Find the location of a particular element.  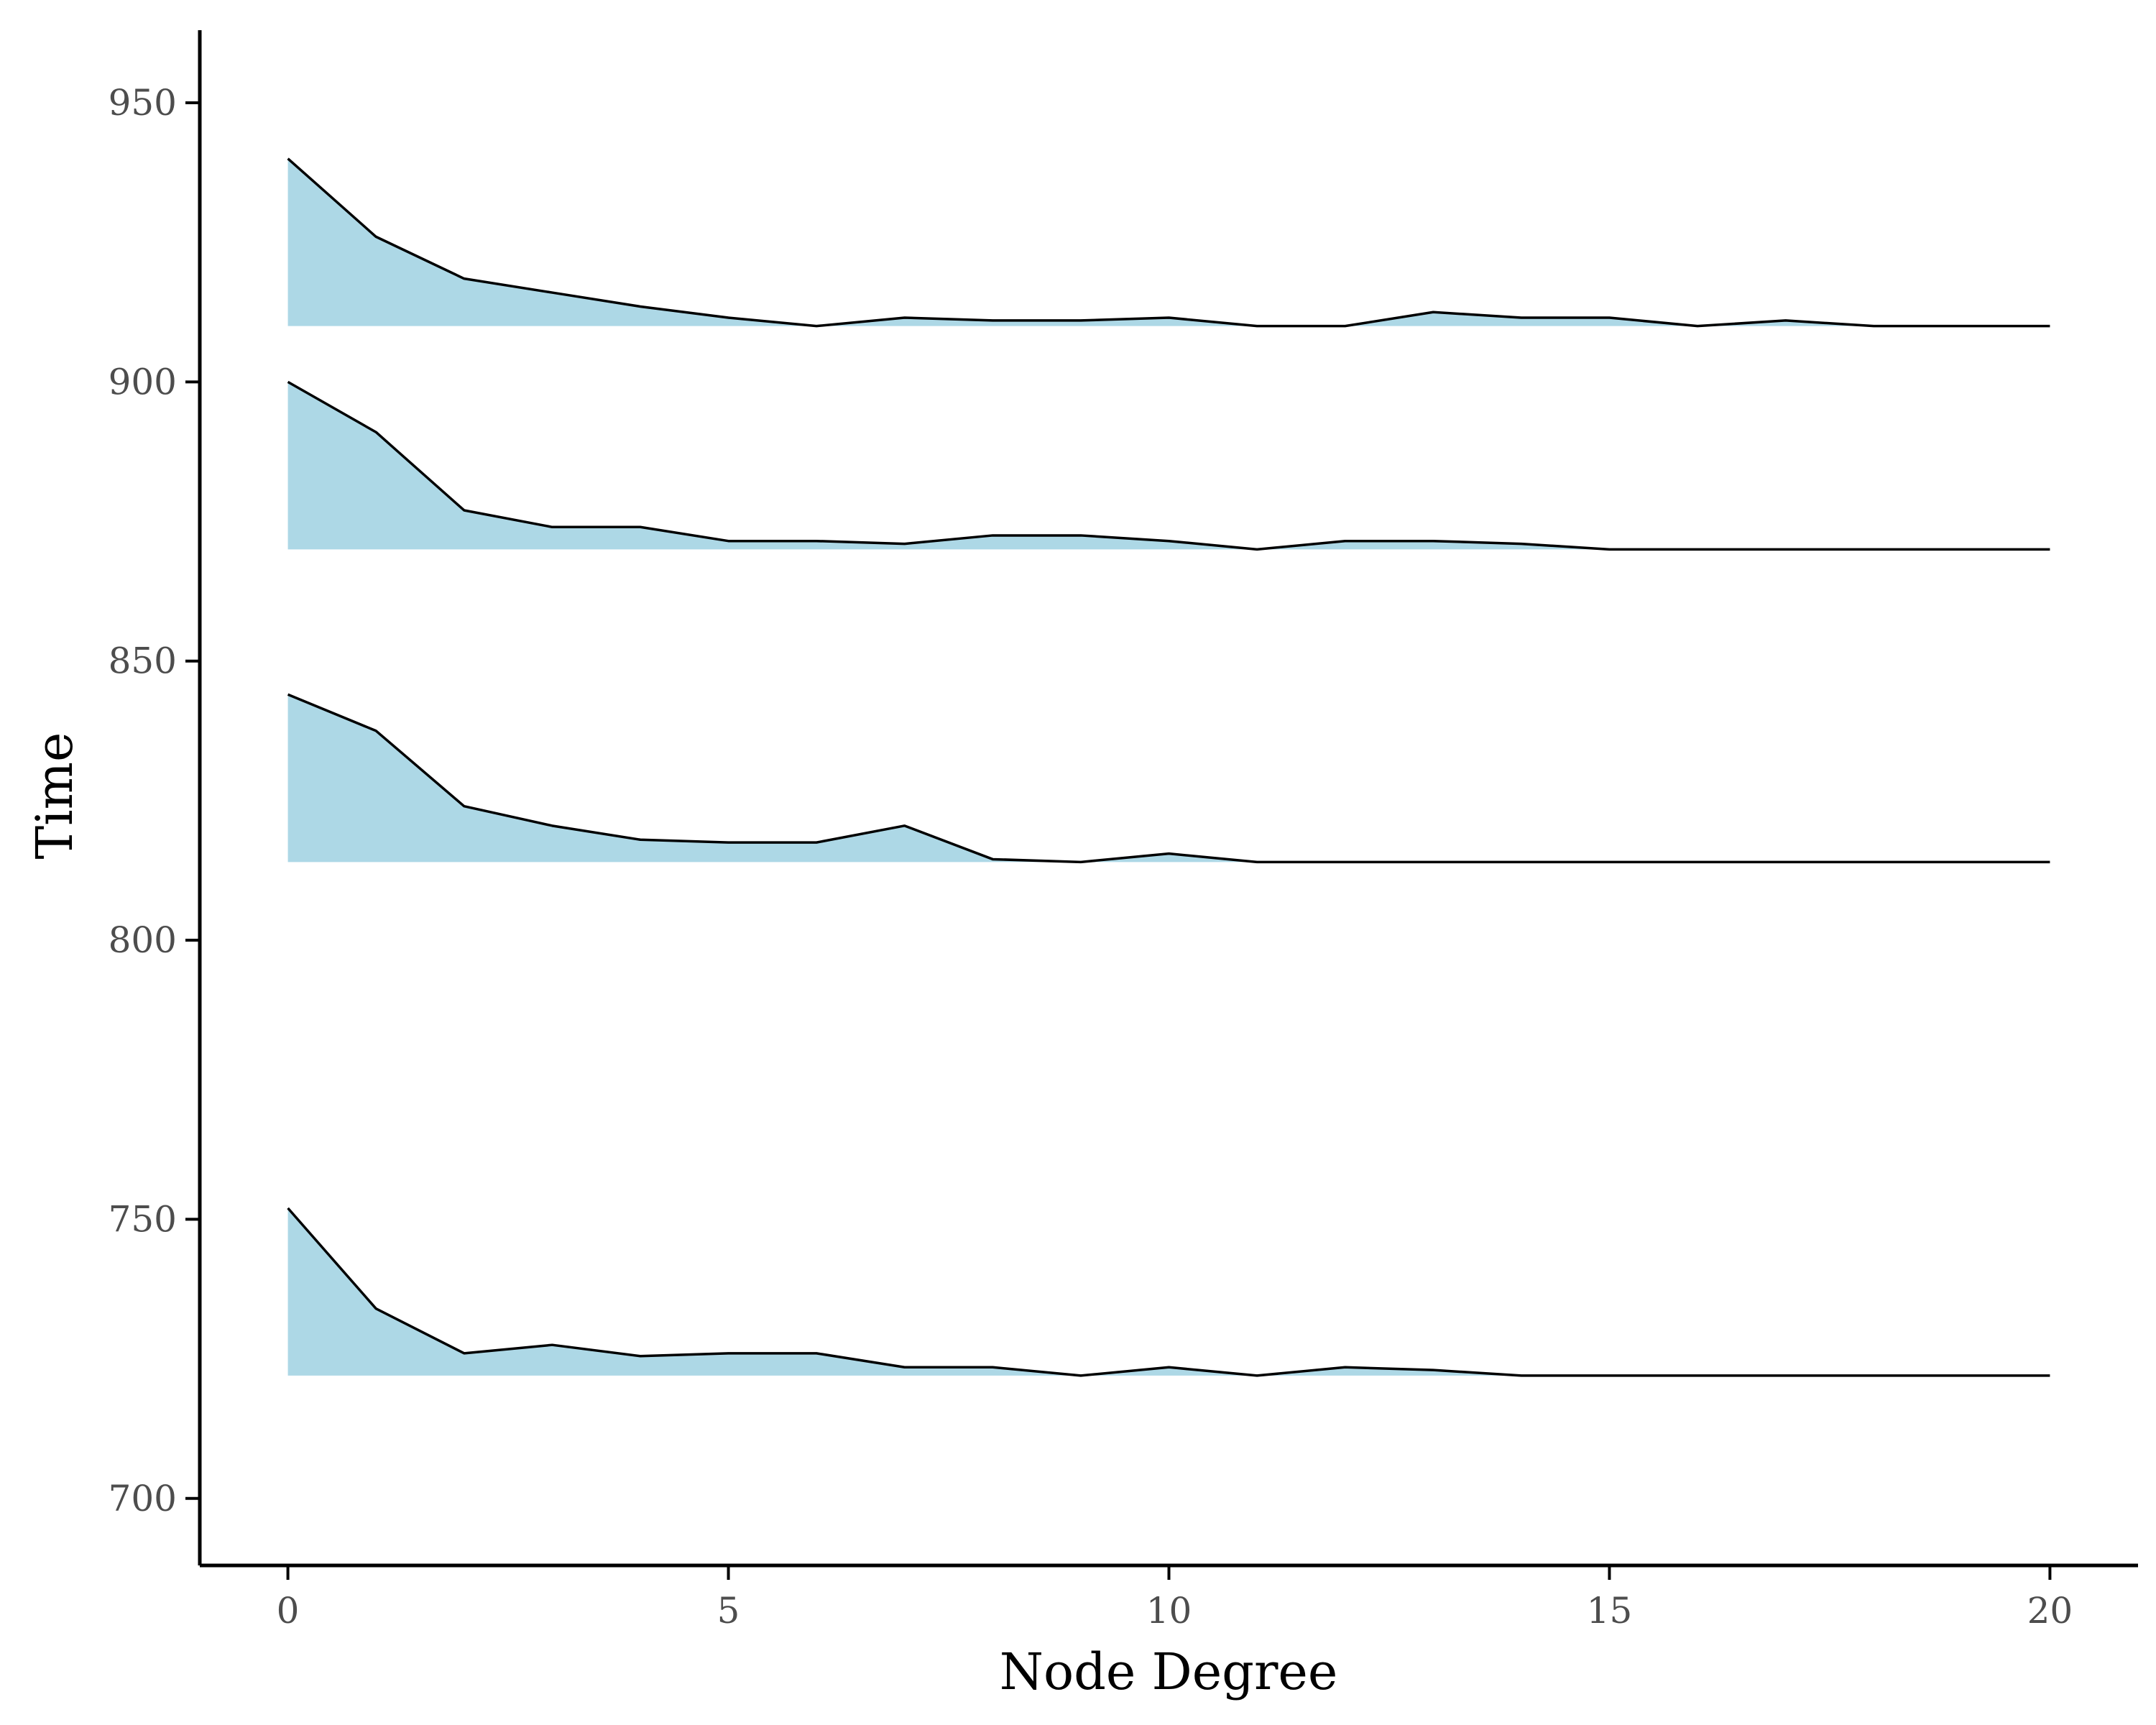

x-tick-label: 0 is located at coordinates (288, 1611).